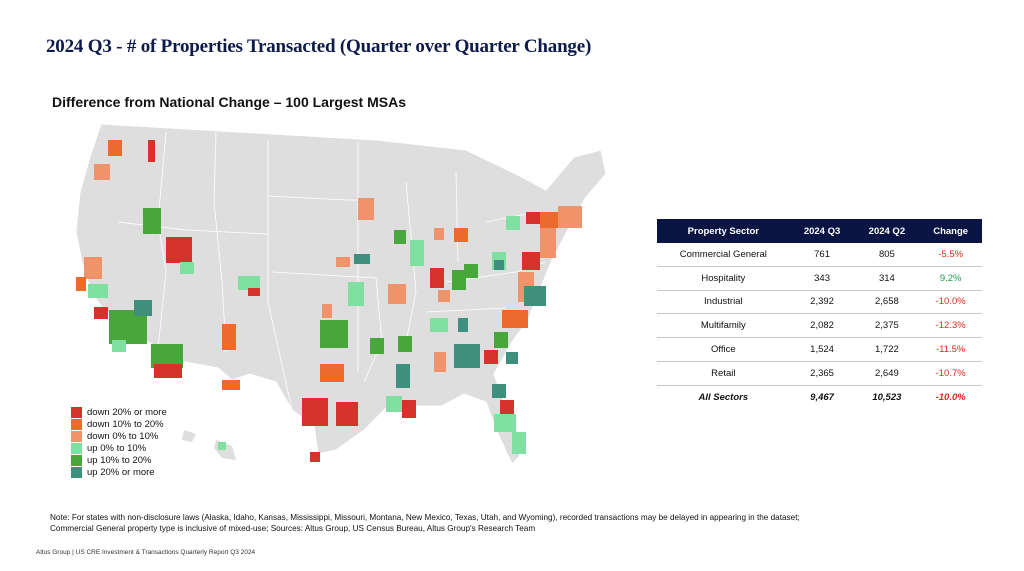 The width and height of the screenshot is (1024, 571). What do you see at coordinates (723, 231) in the screenshot?
I see `column-header: Property Sector` at bounding box center [723, 231].